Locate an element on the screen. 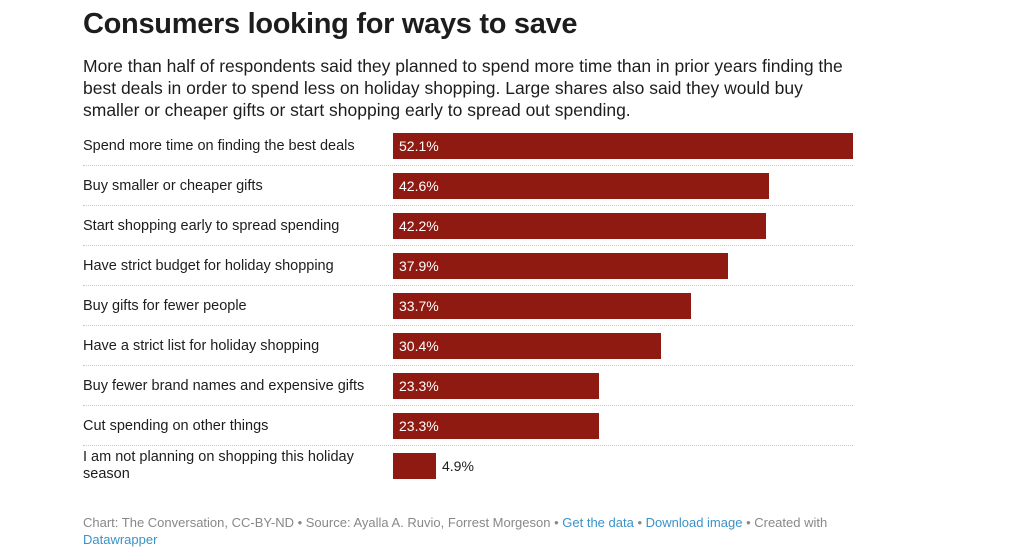  category-label: Have strict budget for holiday shopping is located at coordinates (208, 265).